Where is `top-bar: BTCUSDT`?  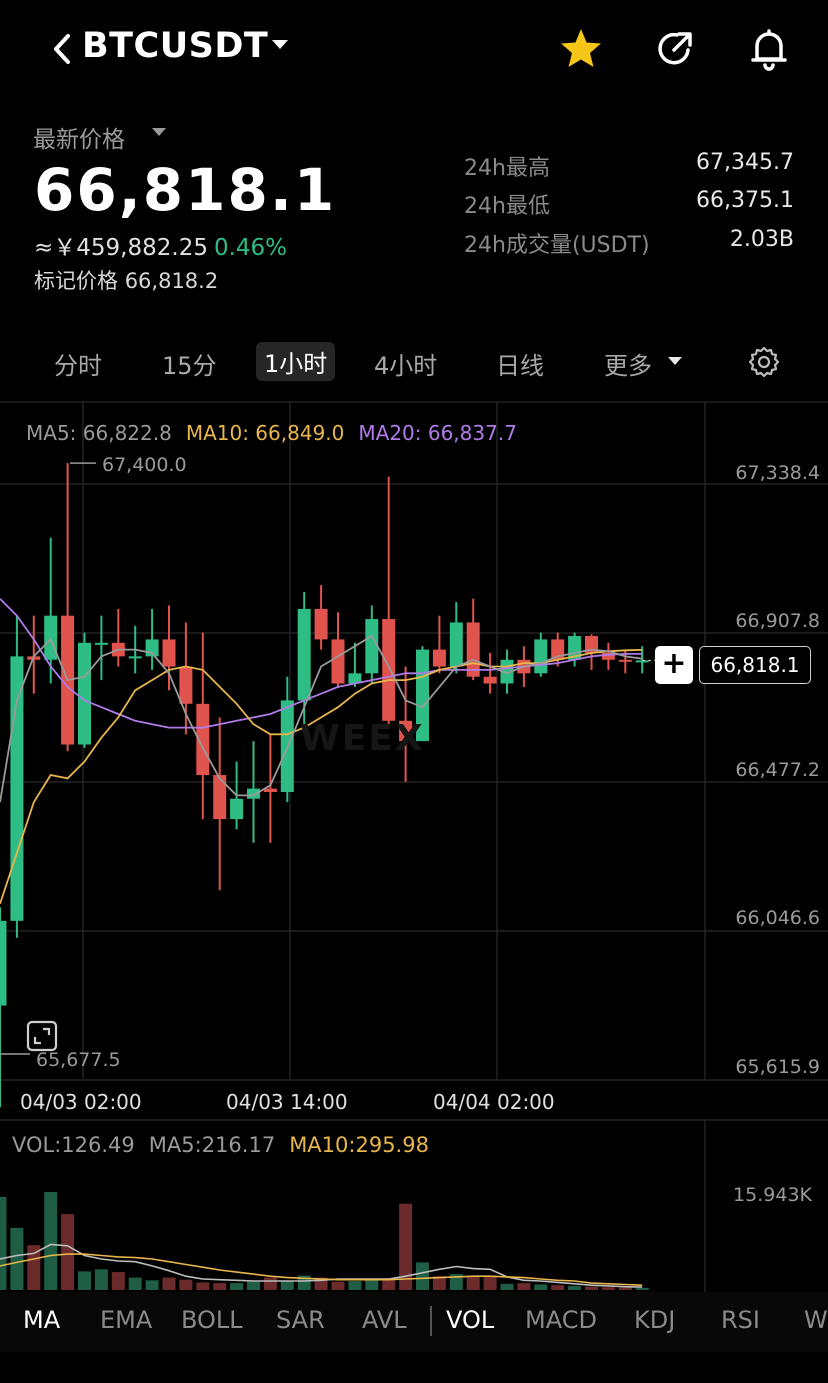
top-bar: BTCUSDT is located at coordinates (414, 50).